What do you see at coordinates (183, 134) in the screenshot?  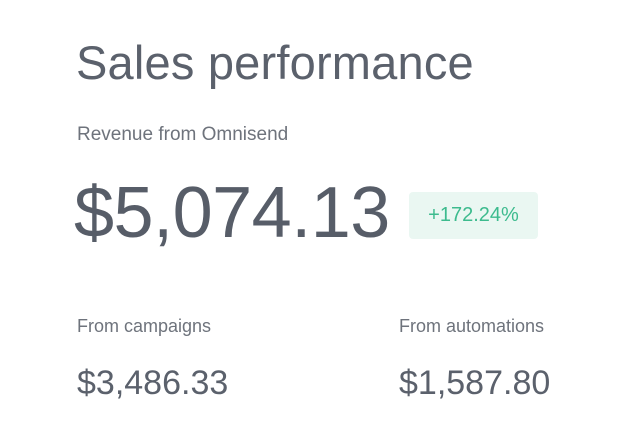 I see `revenue-subtitle: Revenue from Omnisend` at bounding box center [183, 134].